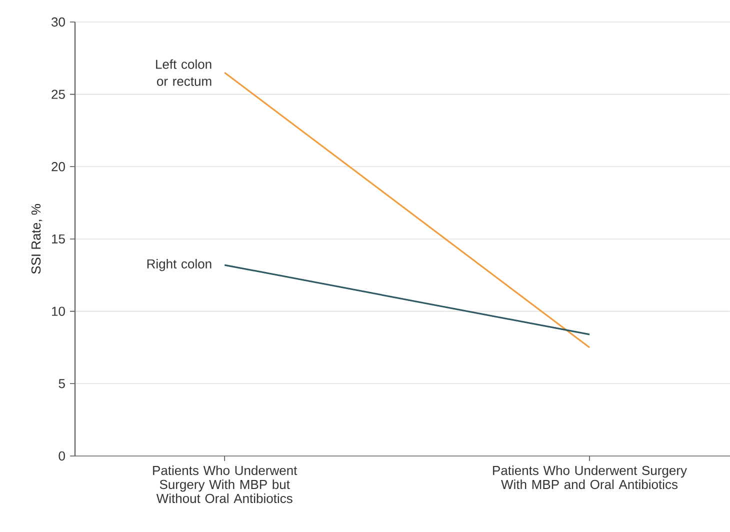 The image size is (730, 532). What do you see at coordinates (36, 239) in the screenshot?
I see `y-axis-title: SSI Rate, %` at bounding box center [36, 239].